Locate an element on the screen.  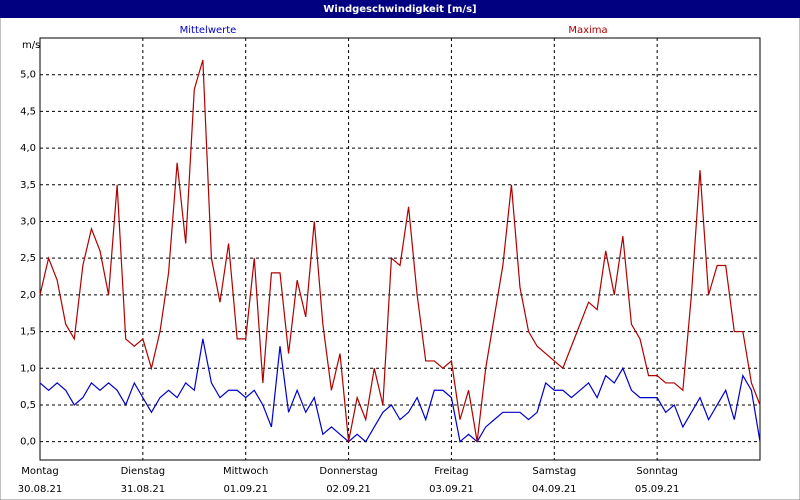
y-tick-label: 1,0 is located at coordinates (28, 368).